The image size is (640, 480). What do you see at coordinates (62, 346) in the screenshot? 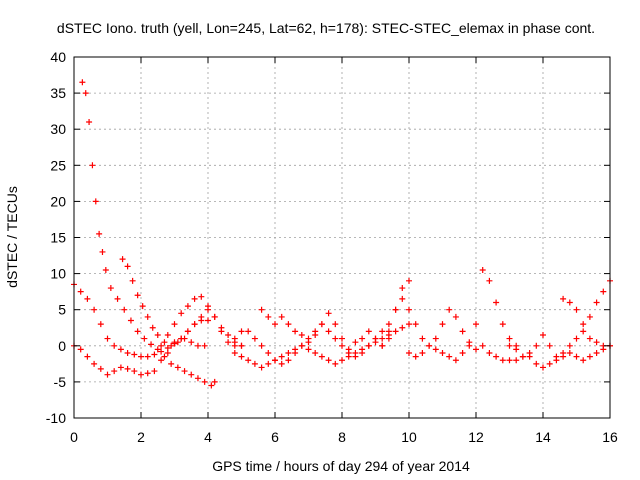
I see `y-tick-label: 0` at bounding box center [62, 346].